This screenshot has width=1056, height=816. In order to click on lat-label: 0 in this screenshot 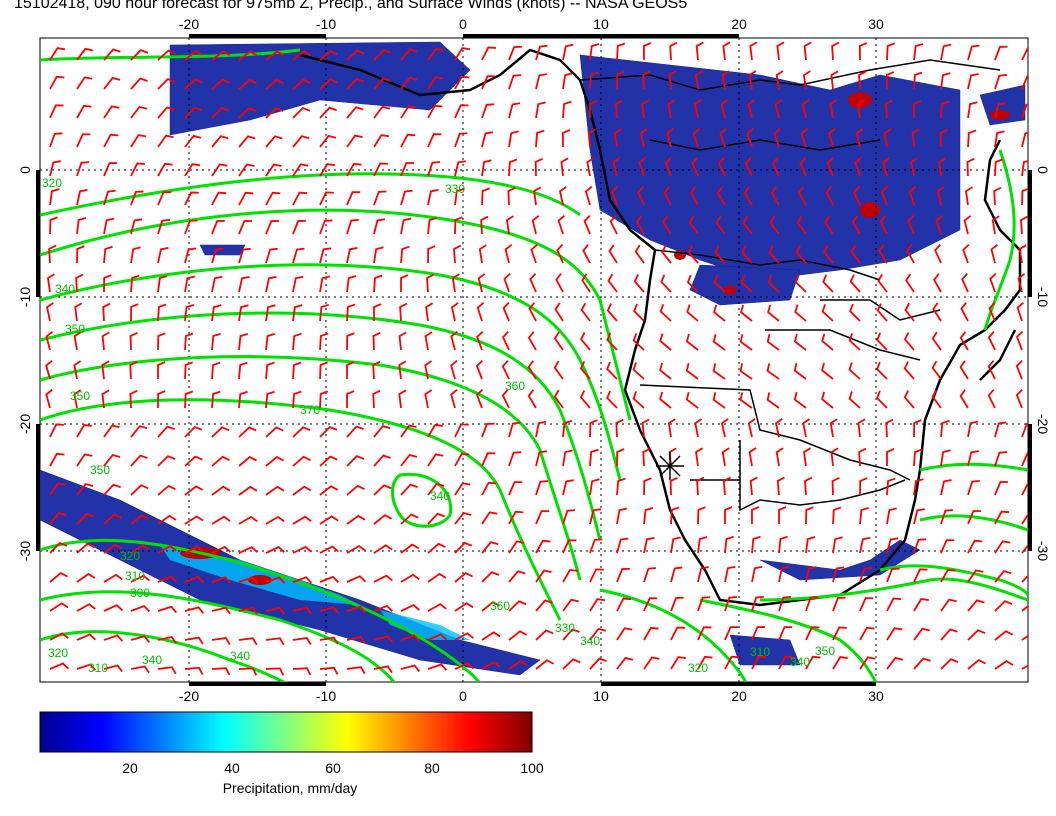, I will do `click(1043, 170)`.